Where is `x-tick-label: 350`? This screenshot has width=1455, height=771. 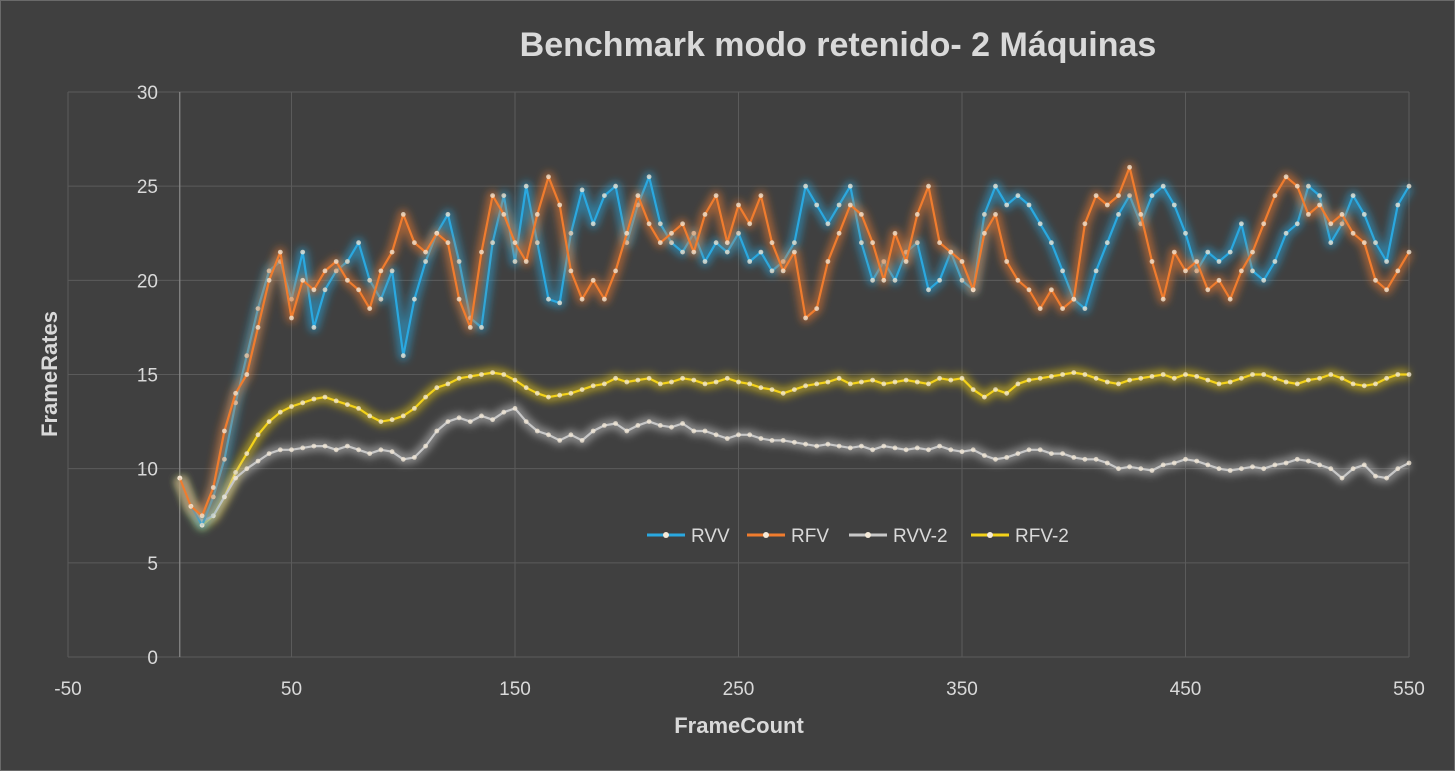 x-tick-label: 350 is located at coordinates (962, 689).